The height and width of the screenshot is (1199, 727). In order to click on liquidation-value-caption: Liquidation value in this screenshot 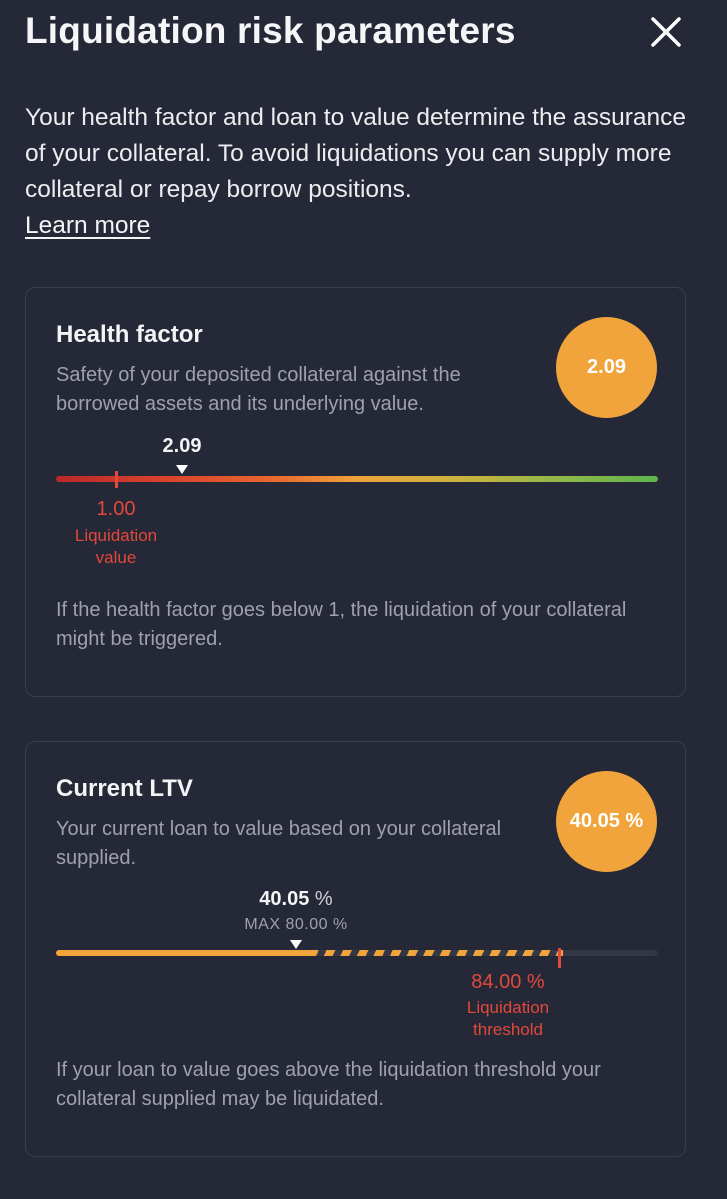, I will do `click(116, 547)`.